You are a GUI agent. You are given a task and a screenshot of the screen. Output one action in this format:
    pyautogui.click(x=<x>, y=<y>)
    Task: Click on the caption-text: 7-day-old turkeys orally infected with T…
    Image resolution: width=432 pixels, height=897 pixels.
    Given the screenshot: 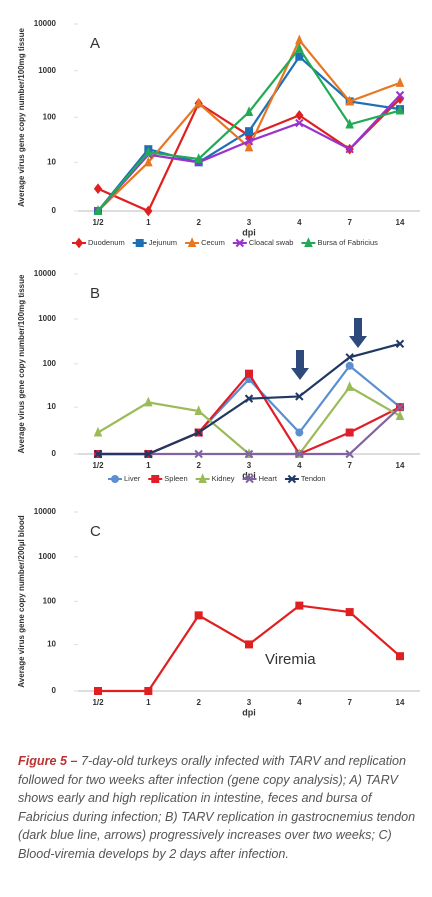 What is the action you would take?
    pyautogui.click(x=217, y=807)
    